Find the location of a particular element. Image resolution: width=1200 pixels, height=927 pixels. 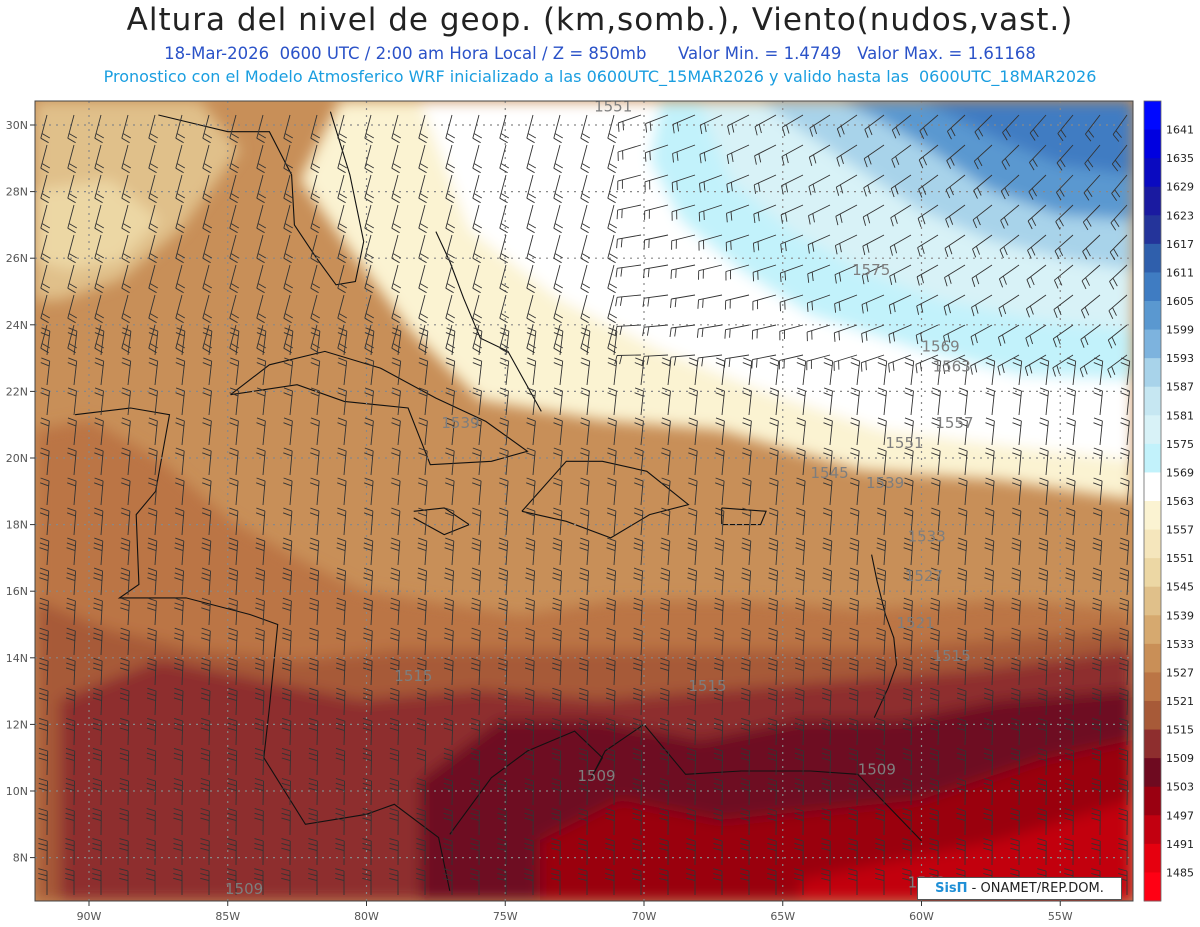

latitude-label: 28N is located at coordinates (17, 192).